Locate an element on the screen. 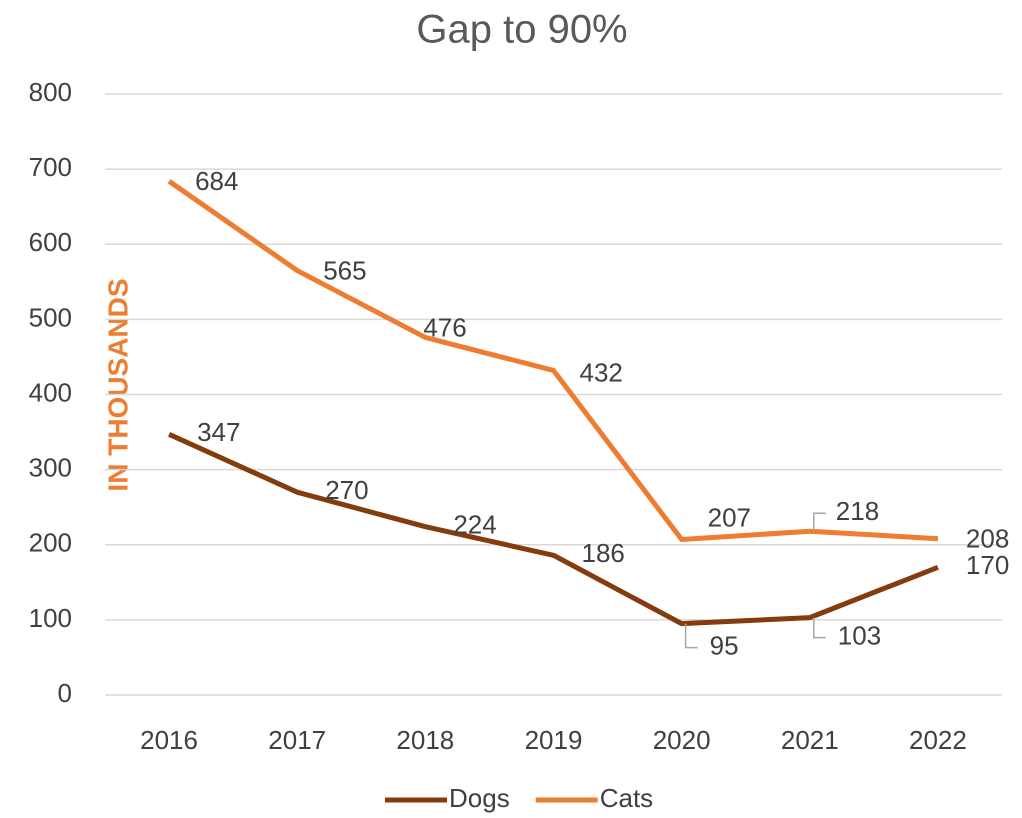 This screenshot has width=1022, height=818. x-tick-label: 2017 is located at coordinates (297, 740).